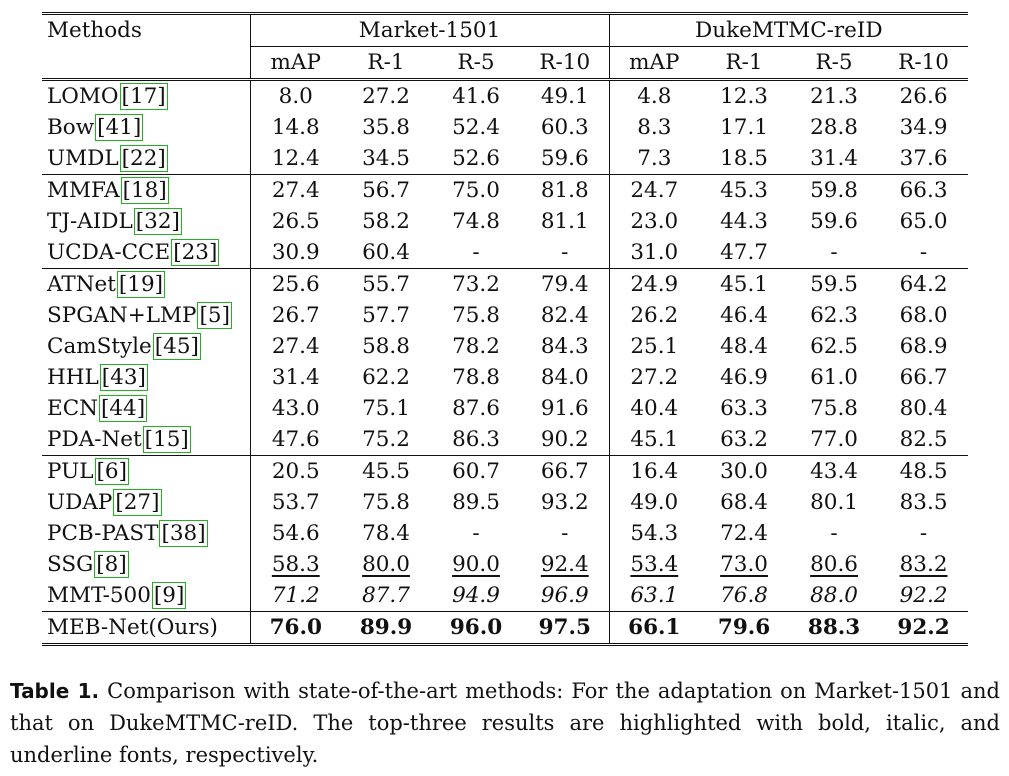 The image size is (1009, 776). Describe the element at coordinates (386, 408) in the screenshot. I see `value-cell: 75.1` at that location.